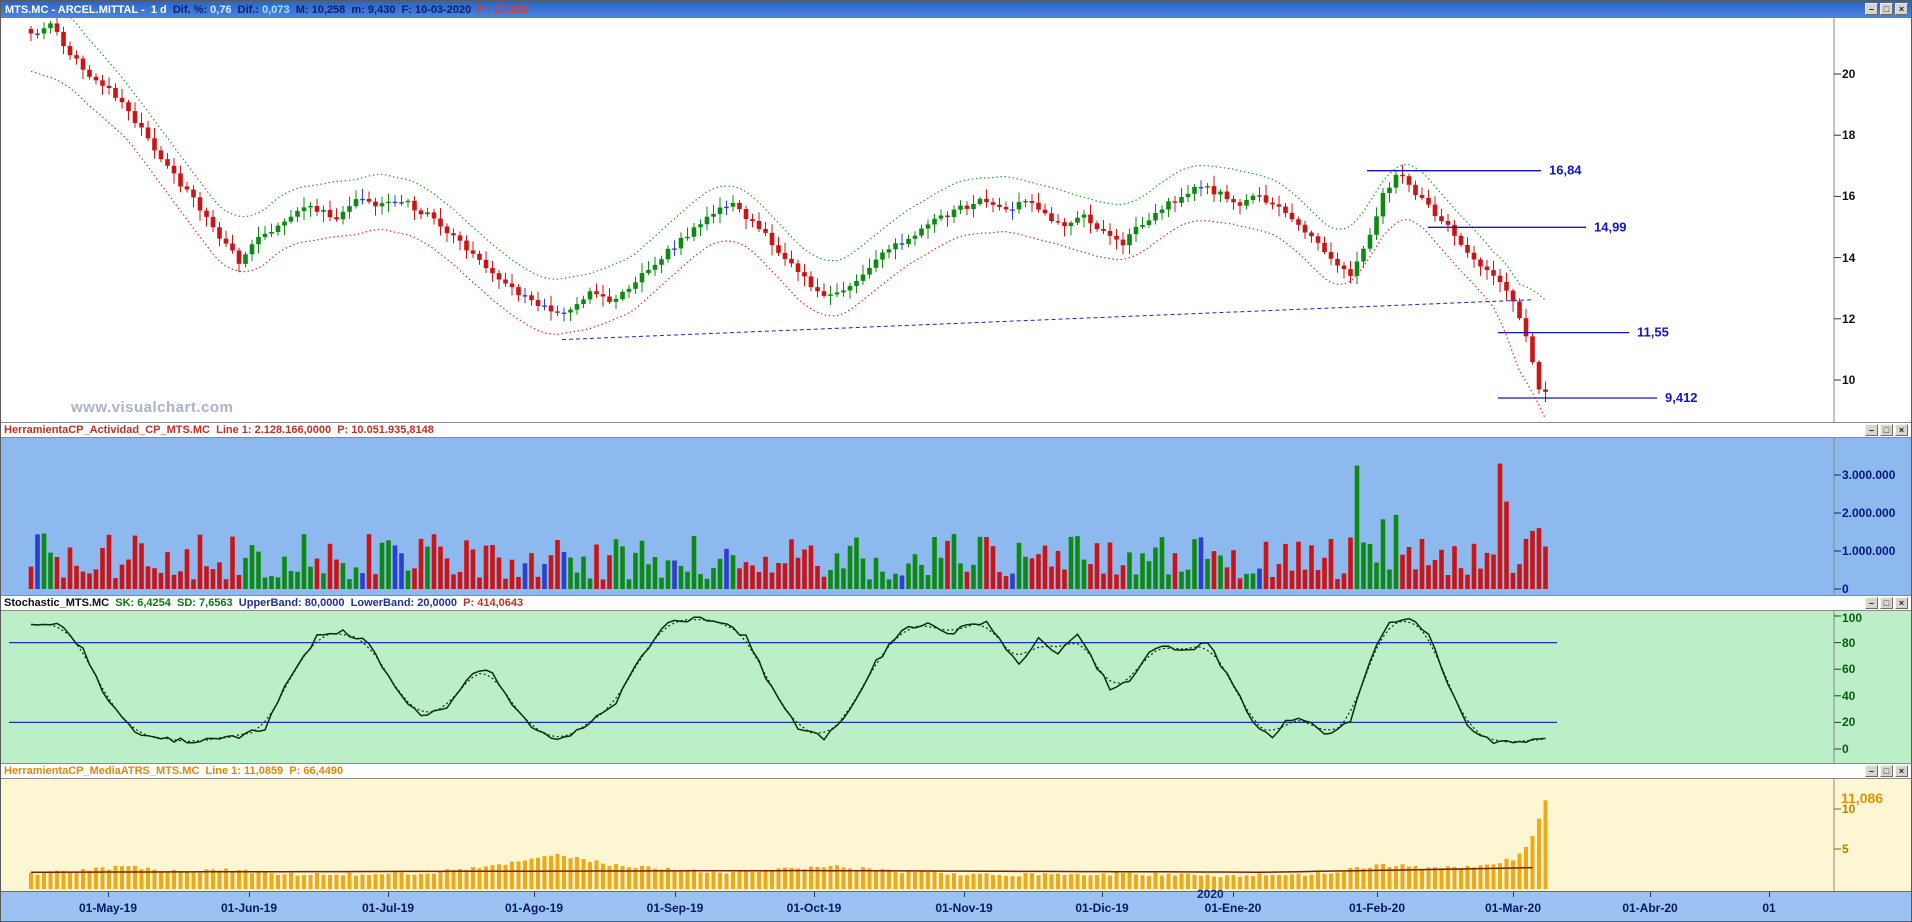 The image size is (1912, 922). What do you see at coordinates (279, 9) in the screenshot?
I see `titlebar-segment: 0,073` at bounding box center [279, 9].